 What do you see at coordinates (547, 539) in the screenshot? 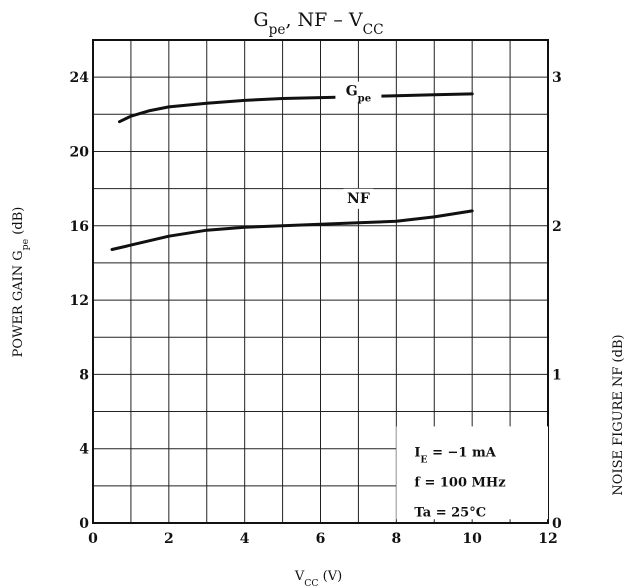
I see `x-tick-label: 12` at bounding box center [547, 539].